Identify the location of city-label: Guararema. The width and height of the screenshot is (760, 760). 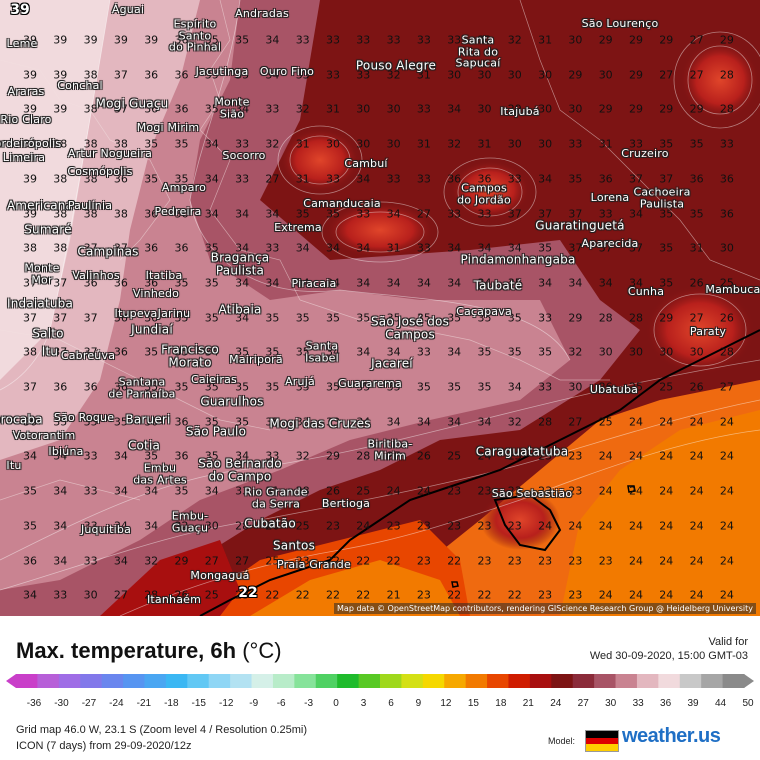
(370, 384).